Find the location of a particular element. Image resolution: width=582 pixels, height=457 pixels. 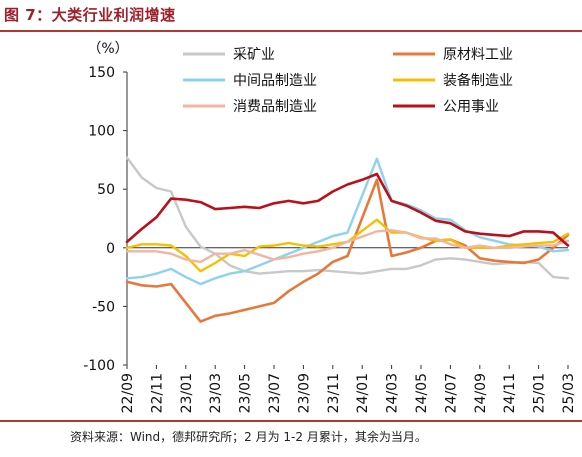

x-tick-label: 25/03 is located at coordinates (569, 393).